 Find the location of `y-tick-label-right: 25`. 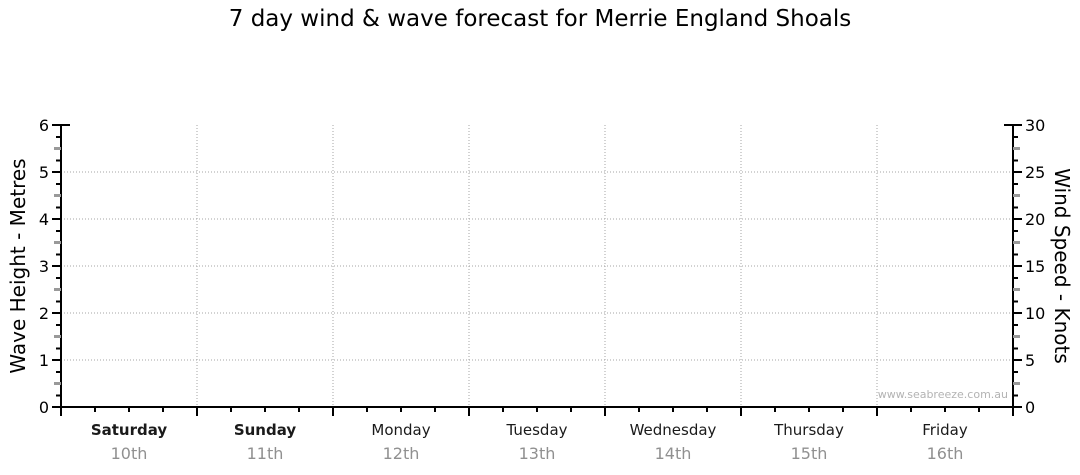

y-tick-label-right: 25 is located at coordinates (1035, 172).